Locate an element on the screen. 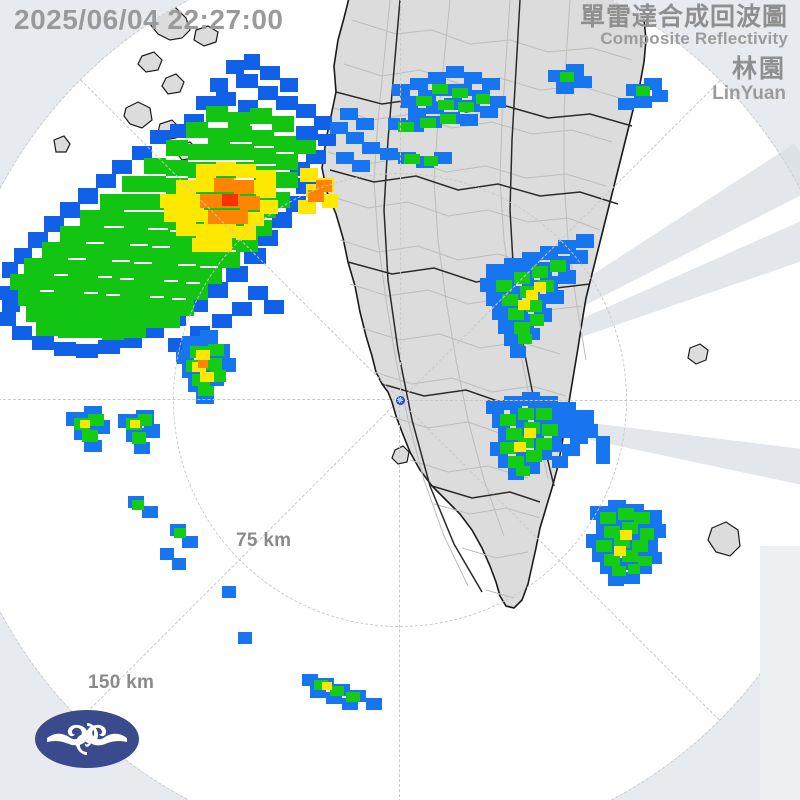  echo-far-south-blue is located at coordinates (310, 671).